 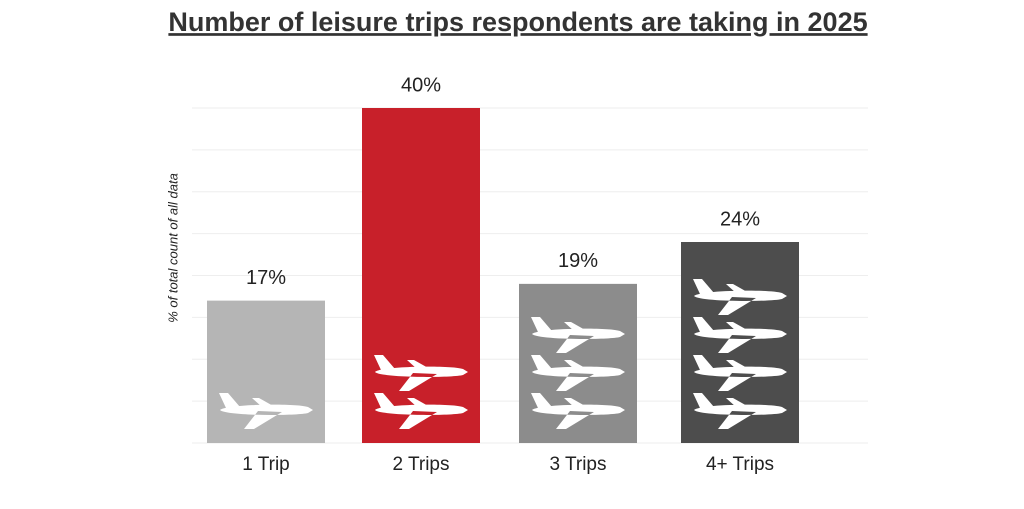 What do you see at coordinates (420, 464) in the screenshot?
I see `x-tick-label: 2 Trips` at bounding box center [420, 464].